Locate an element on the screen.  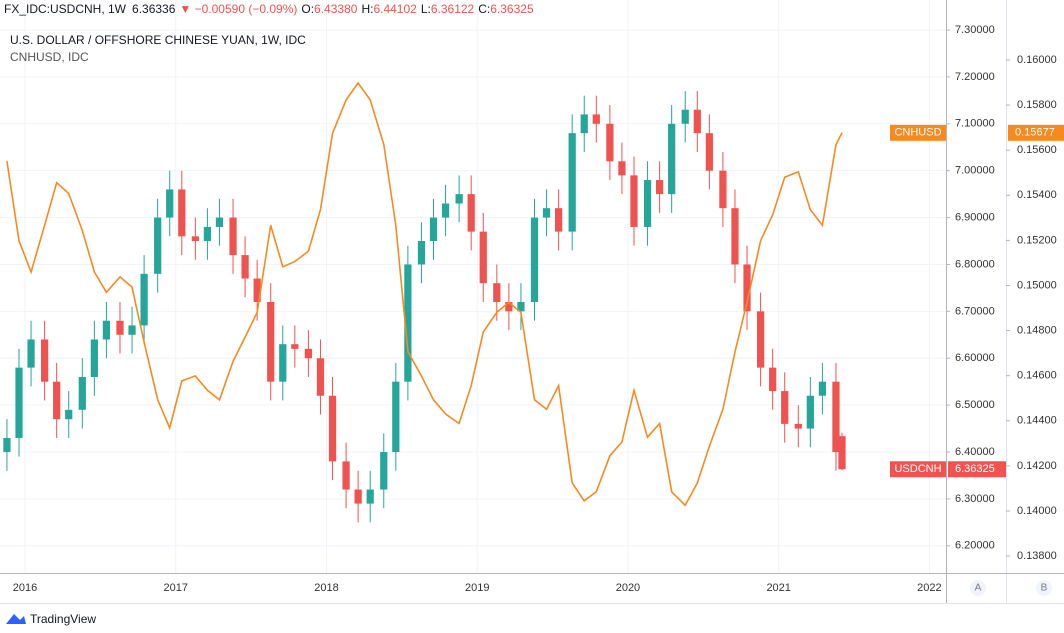
y-tick-label: 6.70000 is located at coordinates (975, 311).